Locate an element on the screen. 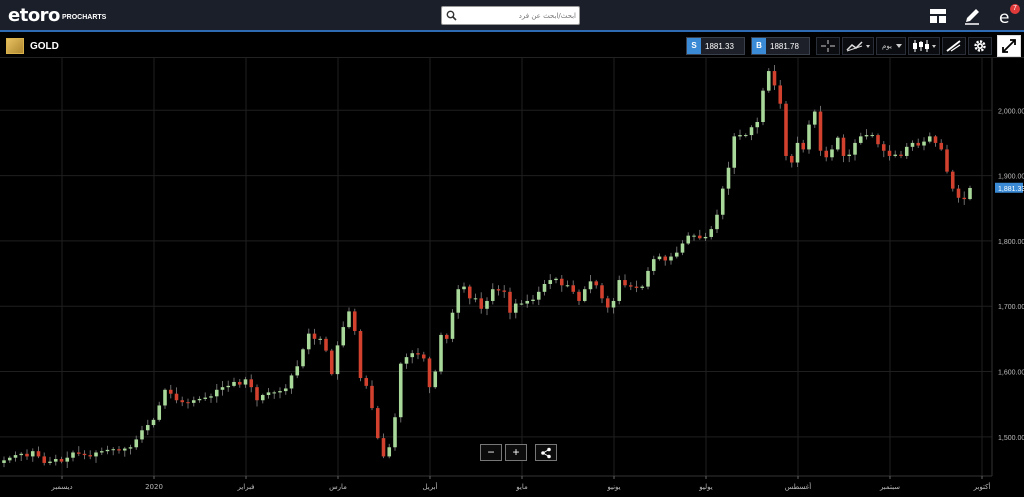 Image resolution: width=1024 pixels, height=497 pixels. etoro-logo: etoro is located at coordinates (34, 15).